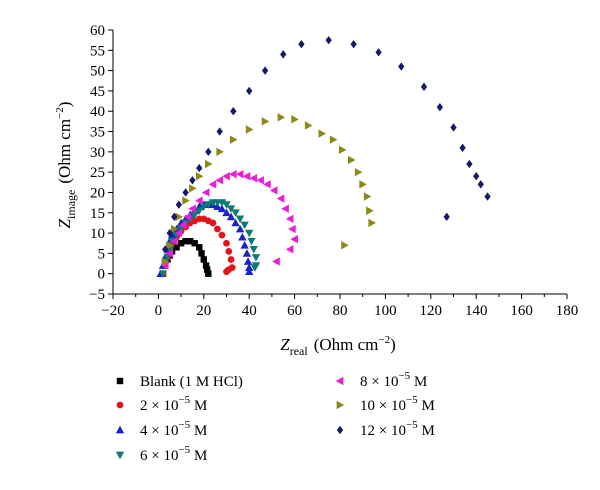 Image resolution: width=600 pixels, height=490 pixels. What do you see at coordinates (102, 254) in the screenshot?
I see `y-tick-label: 5` at bounding box center [102, 254].